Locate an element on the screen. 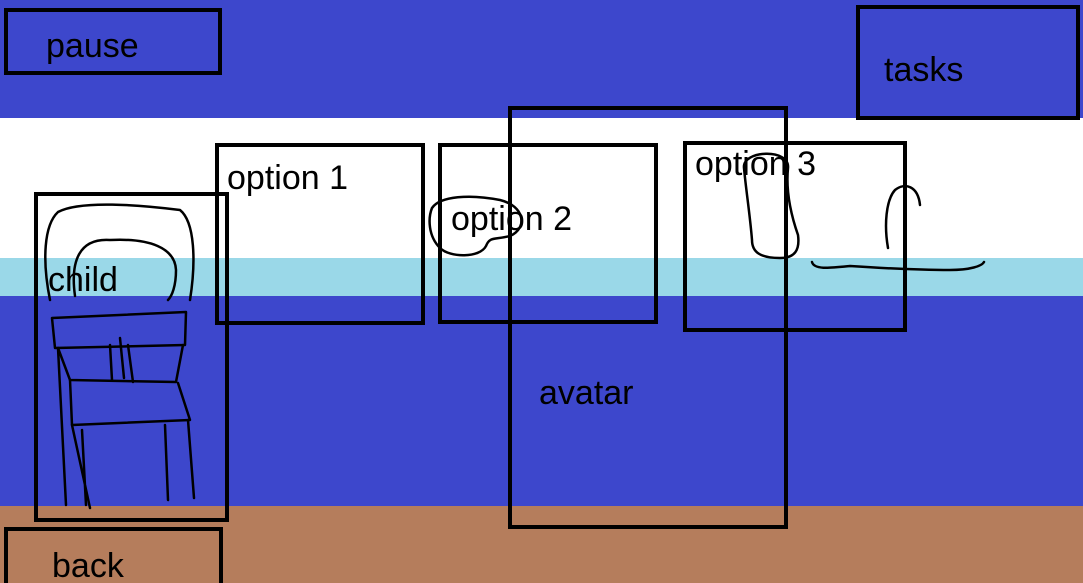  option-1-button: option 1 is located at coordinates (320, 234).